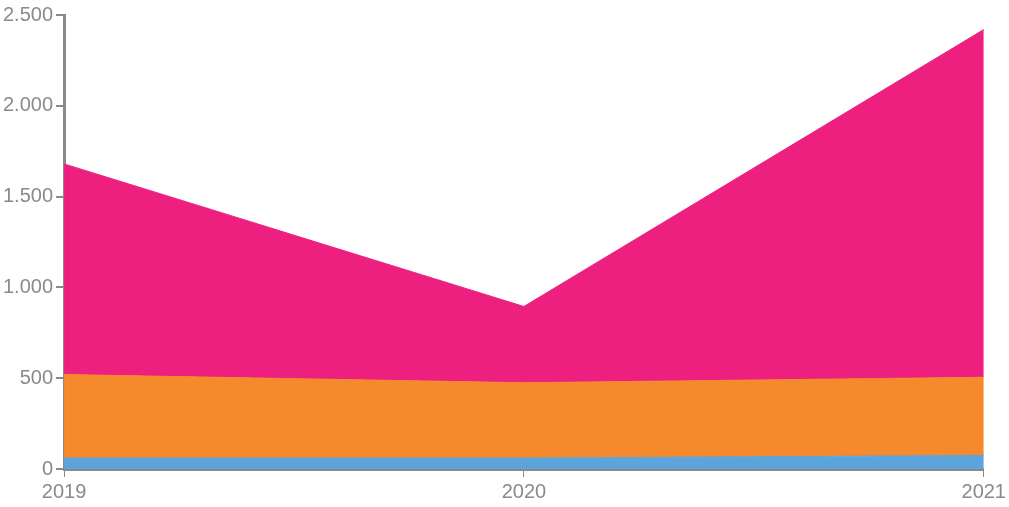 The image size is (1009, 507). I want to click on y-tick-label: 0, so click(47, 467).